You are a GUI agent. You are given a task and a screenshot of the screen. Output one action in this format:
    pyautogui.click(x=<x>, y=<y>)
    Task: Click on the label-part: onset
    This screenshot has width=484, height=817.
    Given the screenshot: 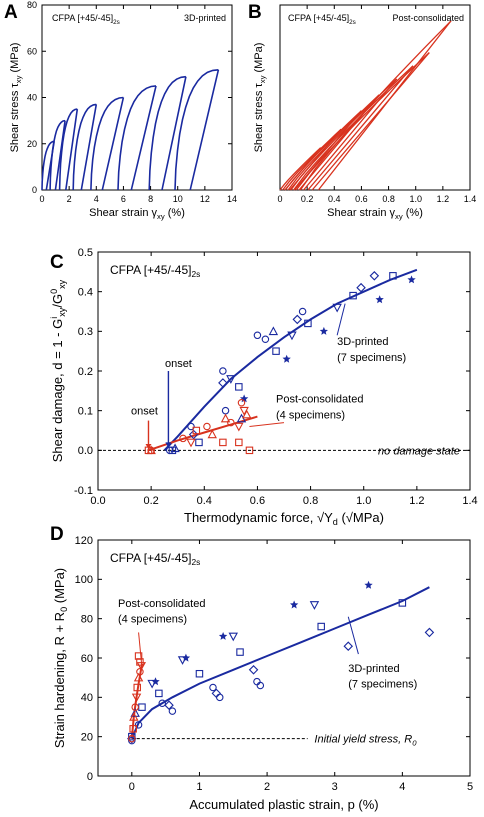 What is the action you would take?
    pyautogui.click(x=144, y=412)
    